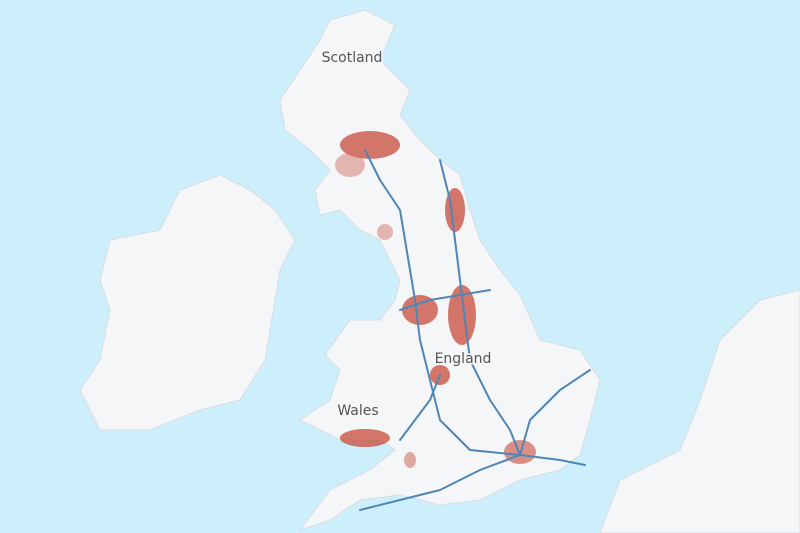 The image size is (800, 533). I want to click on region-label: Wales, so click(357, 411).